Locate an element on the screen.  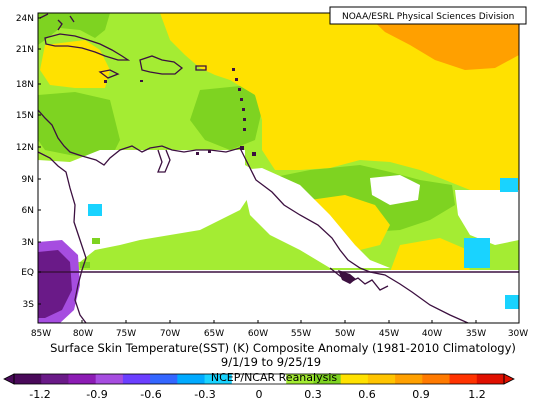
panama-west-coastline is located at coordinates (62, 237).